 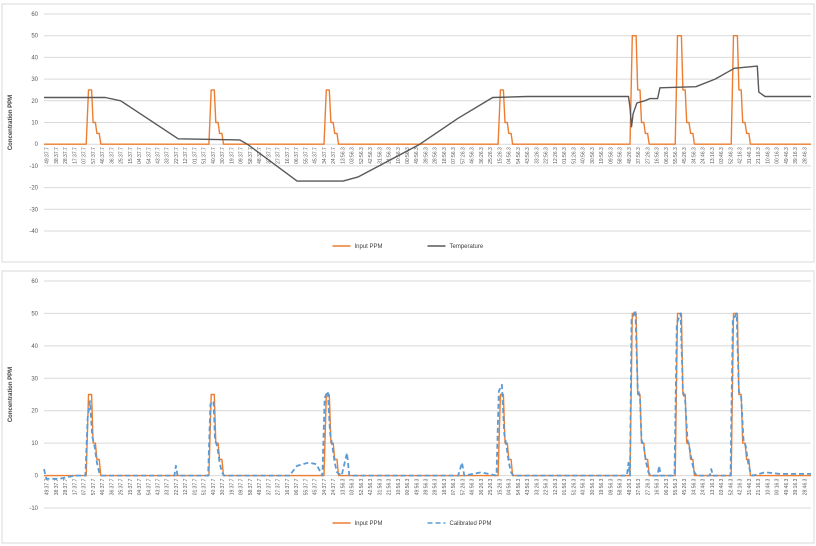 I want to click on x-tick-label: 00:56.3, so click(x=408, y=155).